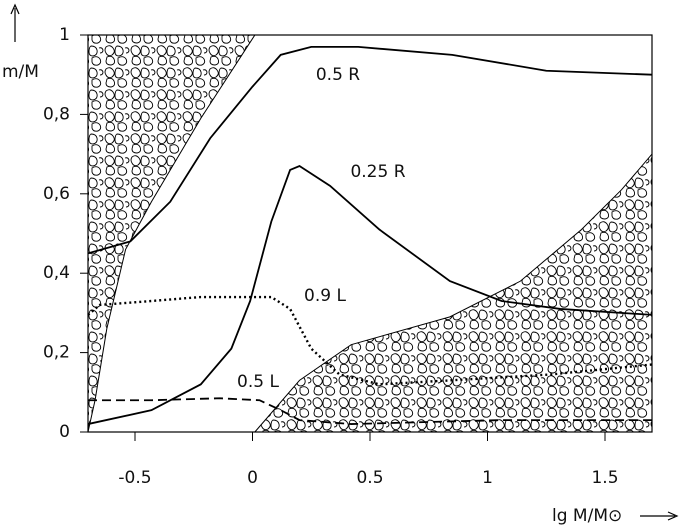 This screenshot has width=685, height=532. What do you see at coordinates (56, 353) in the screenshot?
I see `y-tick-label: 0,2` at bounding box center [56, 353].